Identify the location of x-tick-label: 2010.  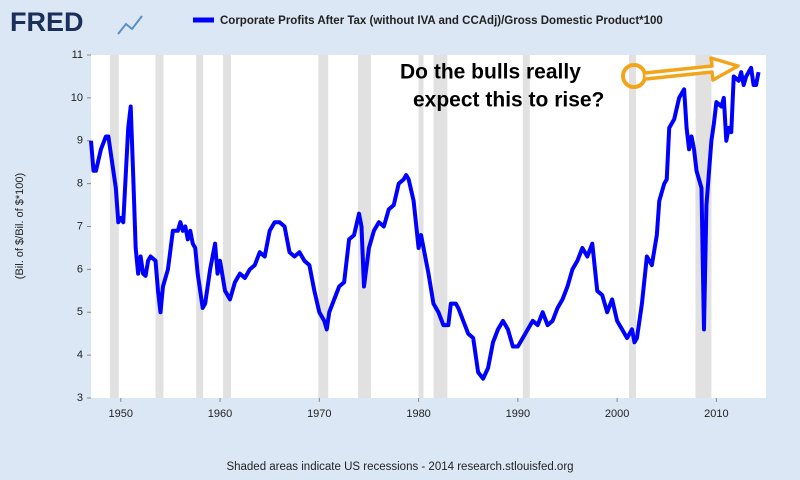
(716, 414).